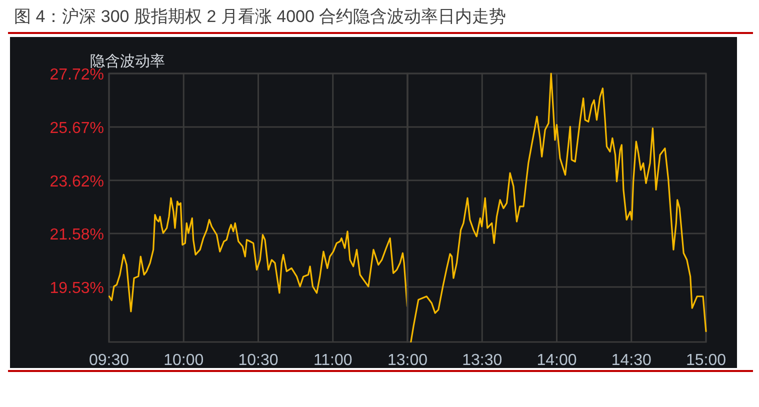 The height and width of the screenshot is (407, 759). Describe the element at coordinates (77, 288) in the screenshot. I see `y-tick-label: 19.53%` at that location.